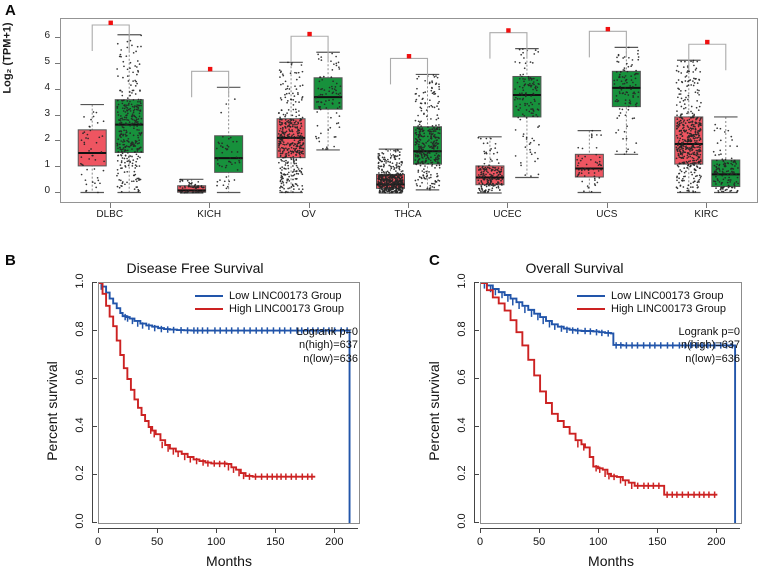  What do you see at coordinates (409, 71) in the screenshot?
I see `significance-bracket` at bounding box center [409, 71].